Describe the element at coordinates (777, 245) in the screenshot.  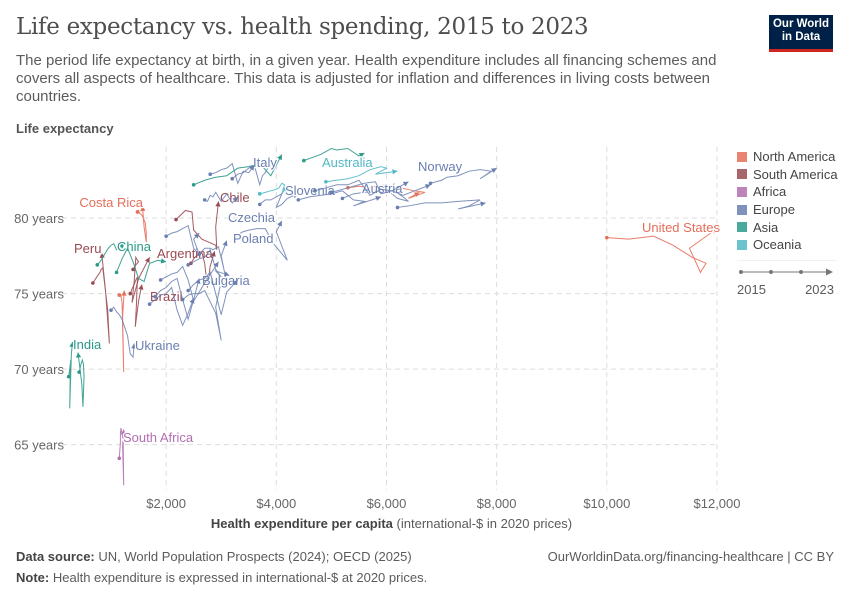
I see `legend-label: Oceania` at that location.